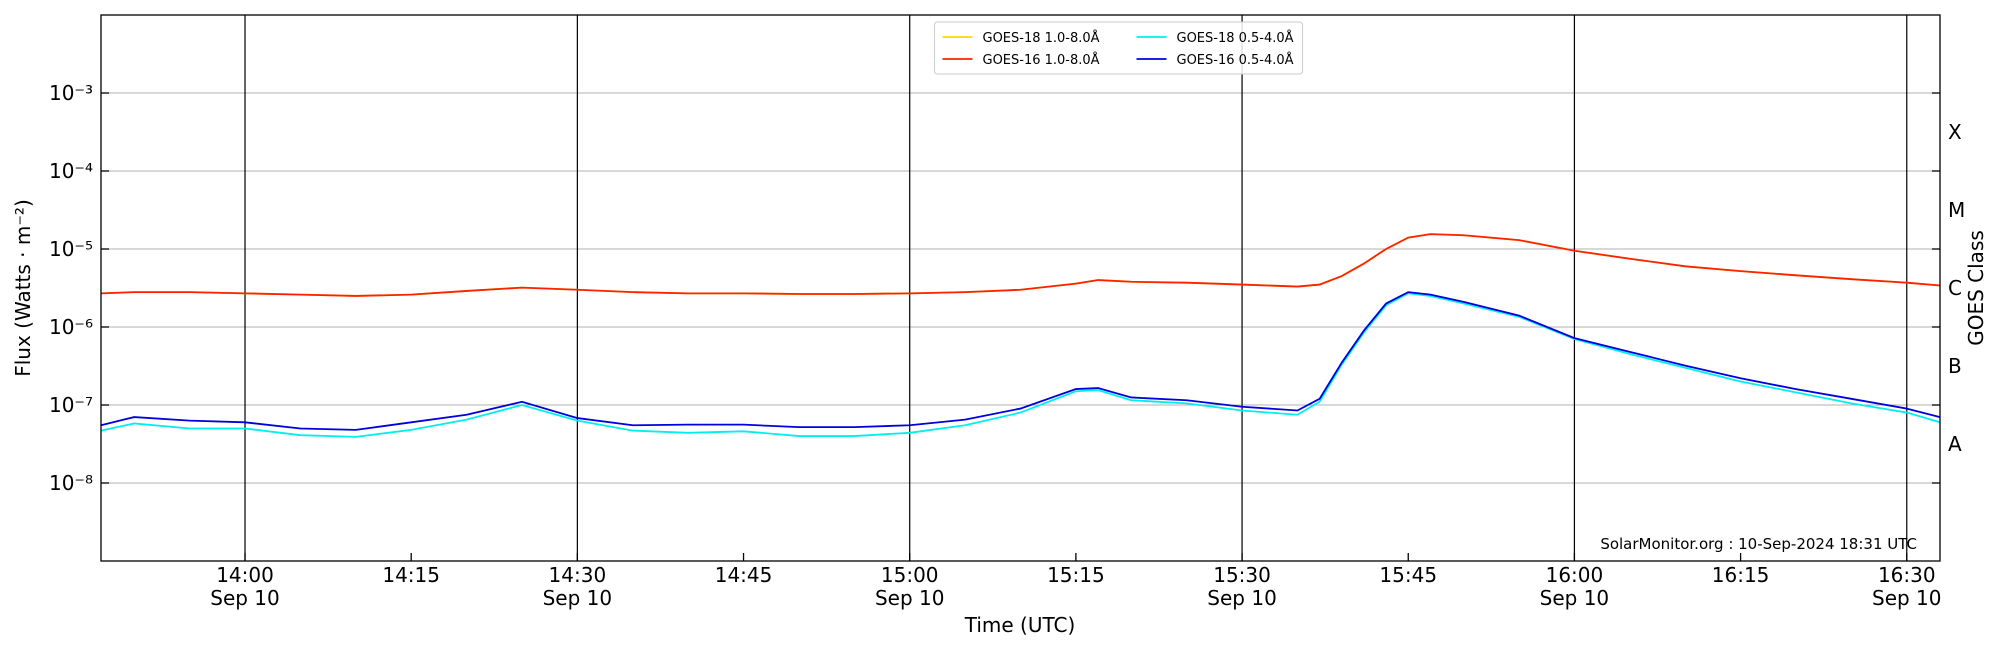 This screenshot has height=650, width=2000. Describe the element at coordinates (744, 575) in the screenshot. I see `x-tick-label: 14:45` at that location.